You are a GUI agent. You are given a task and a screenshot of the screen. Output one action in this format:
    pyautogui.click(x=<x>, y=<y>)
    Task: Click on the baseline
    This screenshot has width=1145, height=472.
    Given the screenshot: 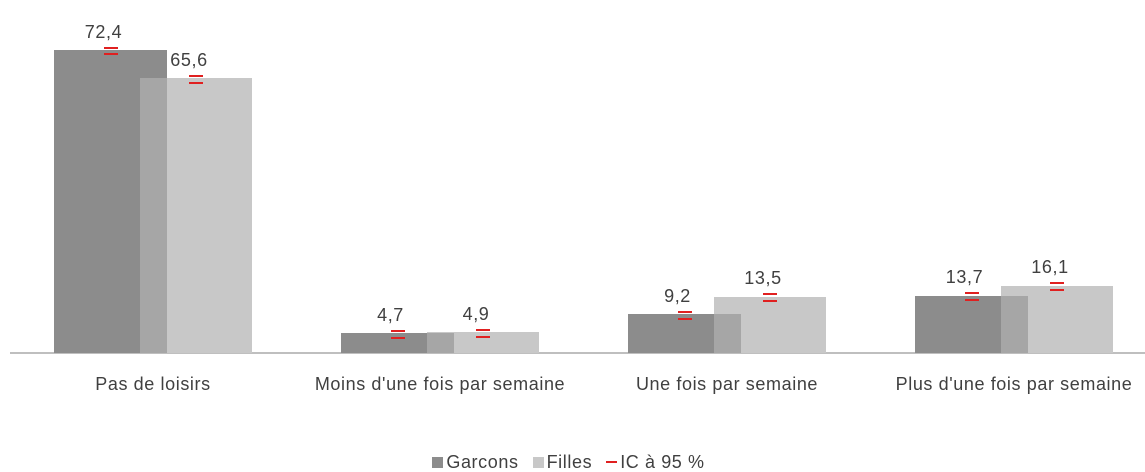 What is the action you would take?
    pyautogui.click(x=577, y=353)
    